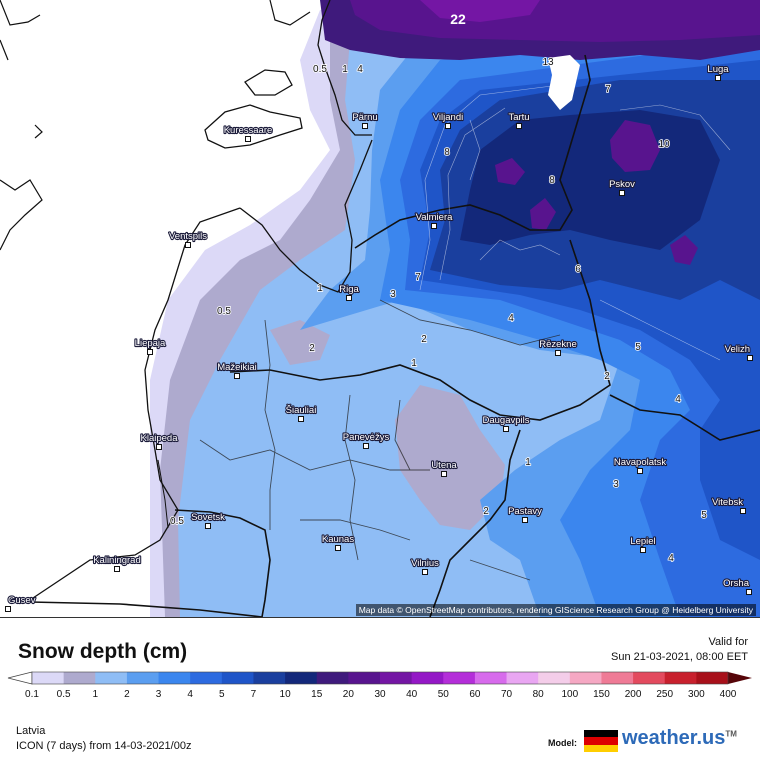  What do you see at coordinates (393, 294) in the screenshot?
I see `contour-label: 3` at bounding box center [393, 294].